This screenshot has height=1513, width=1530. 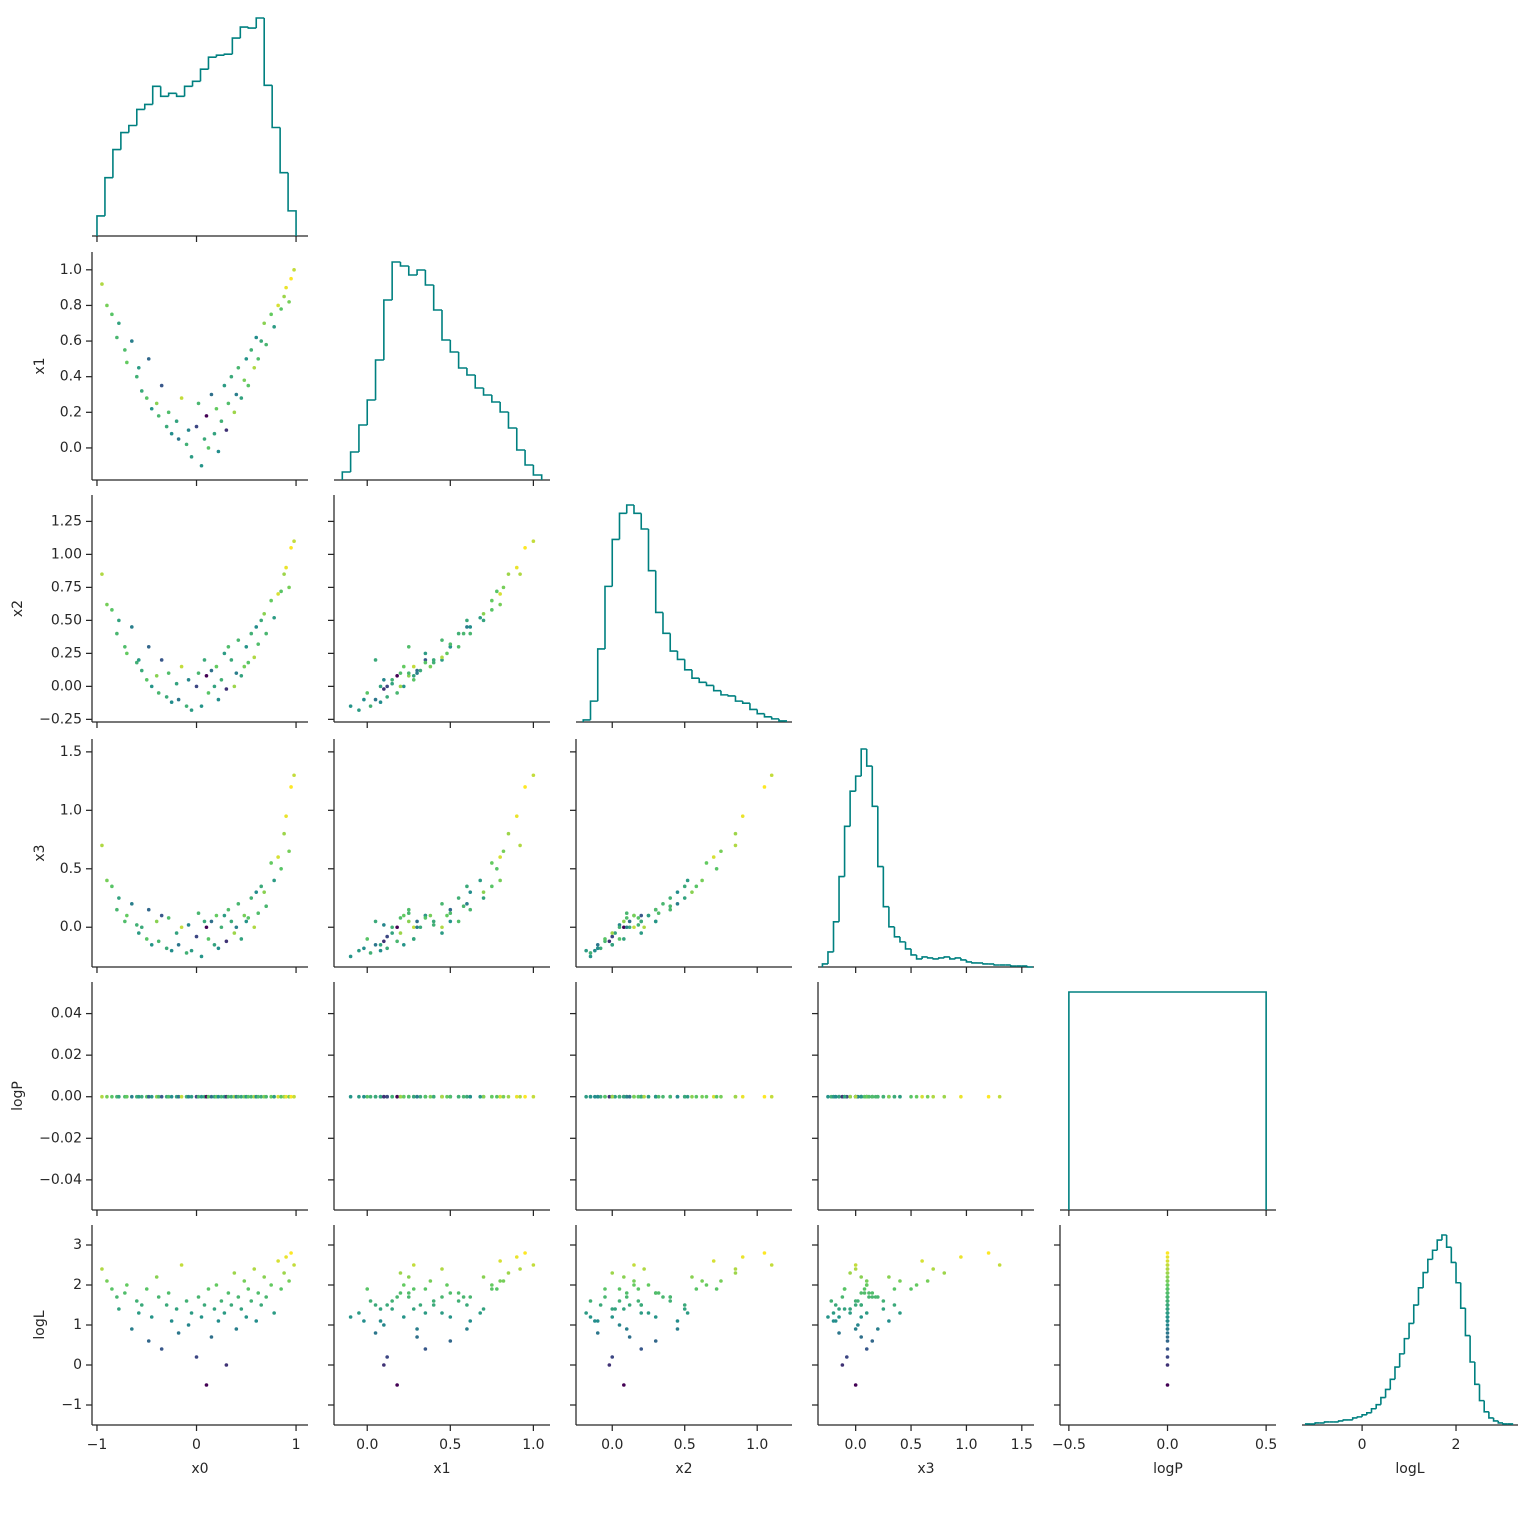 What do you see at coordinates (77, 1245) in the screenshot?
I see `y-tick-label: 3` at bounding box center [77, 1245].